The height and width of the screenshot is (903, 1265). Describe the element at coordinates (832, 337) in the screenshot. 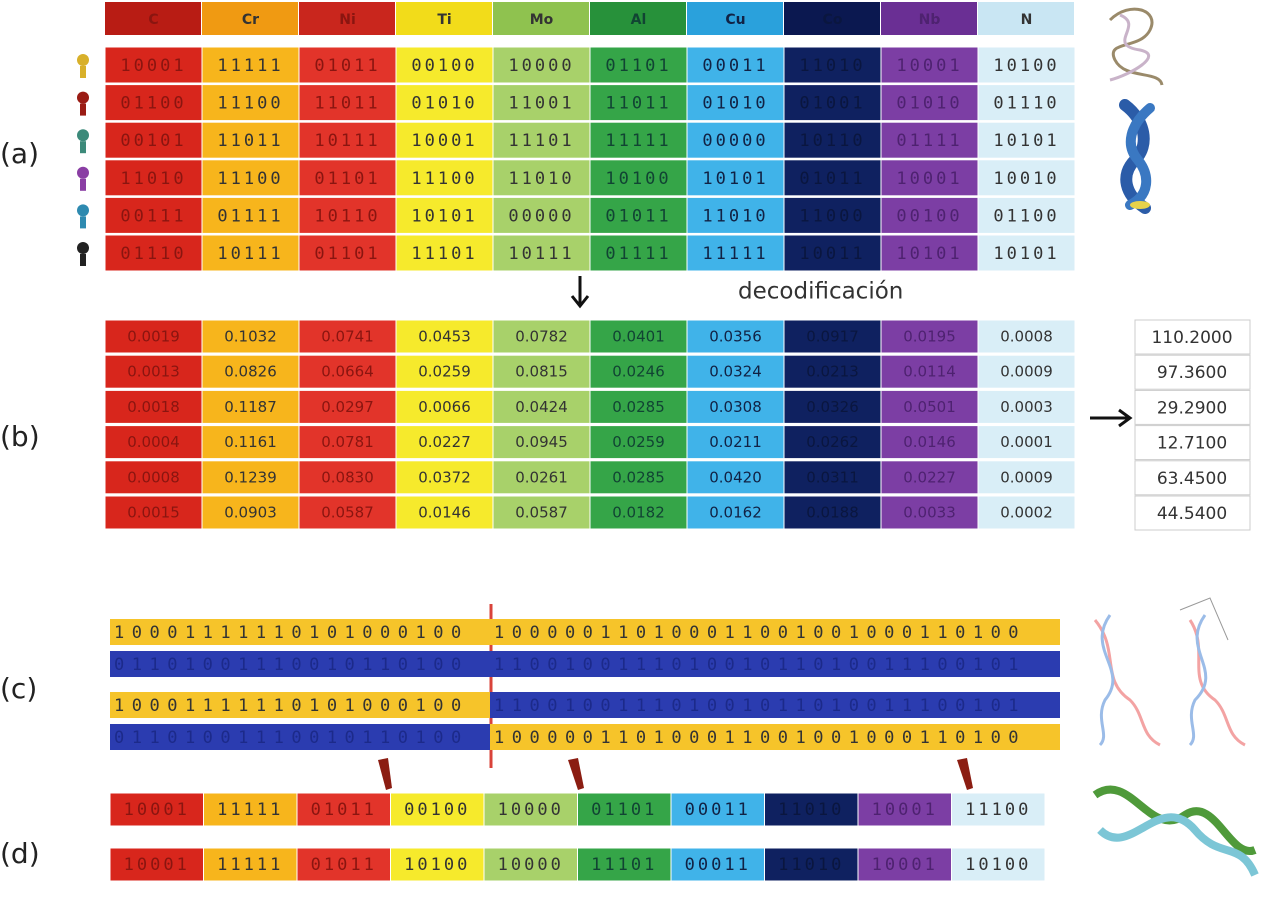

I see `fraction-value: 0.0917` at that location.